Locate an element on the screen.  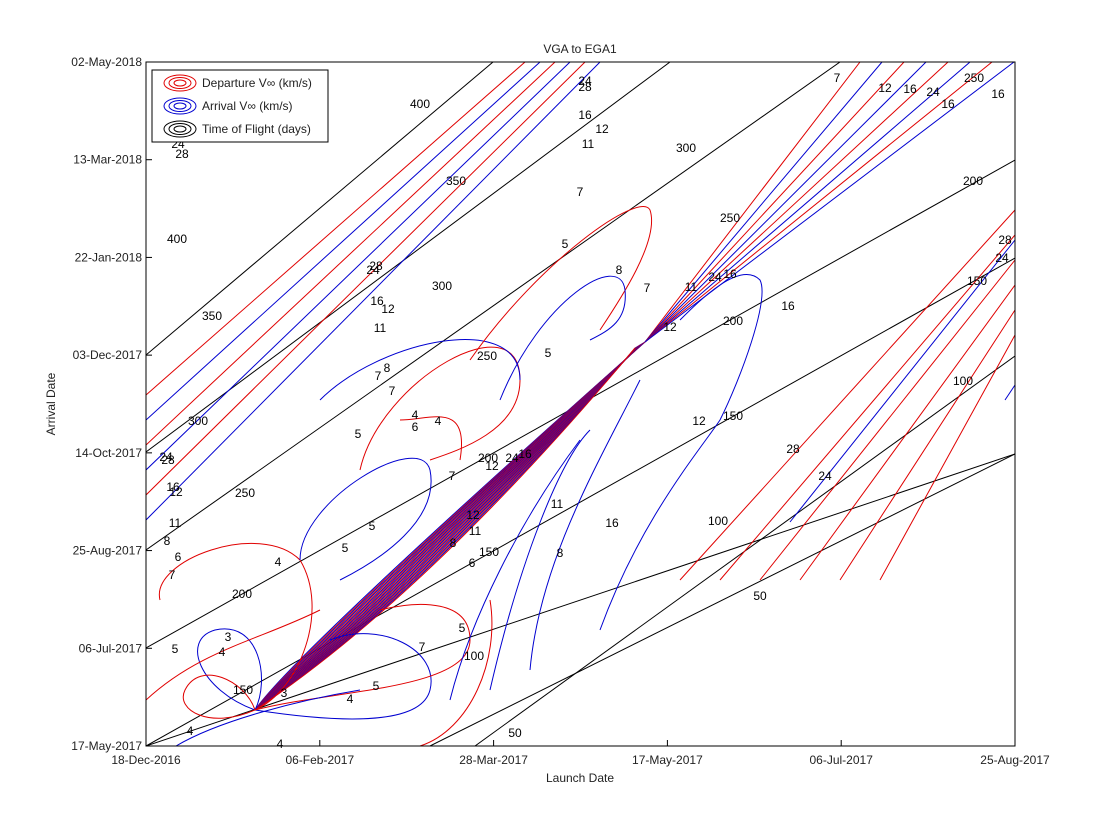
contour-level-label: 3 is located at coordinates (284, 693).